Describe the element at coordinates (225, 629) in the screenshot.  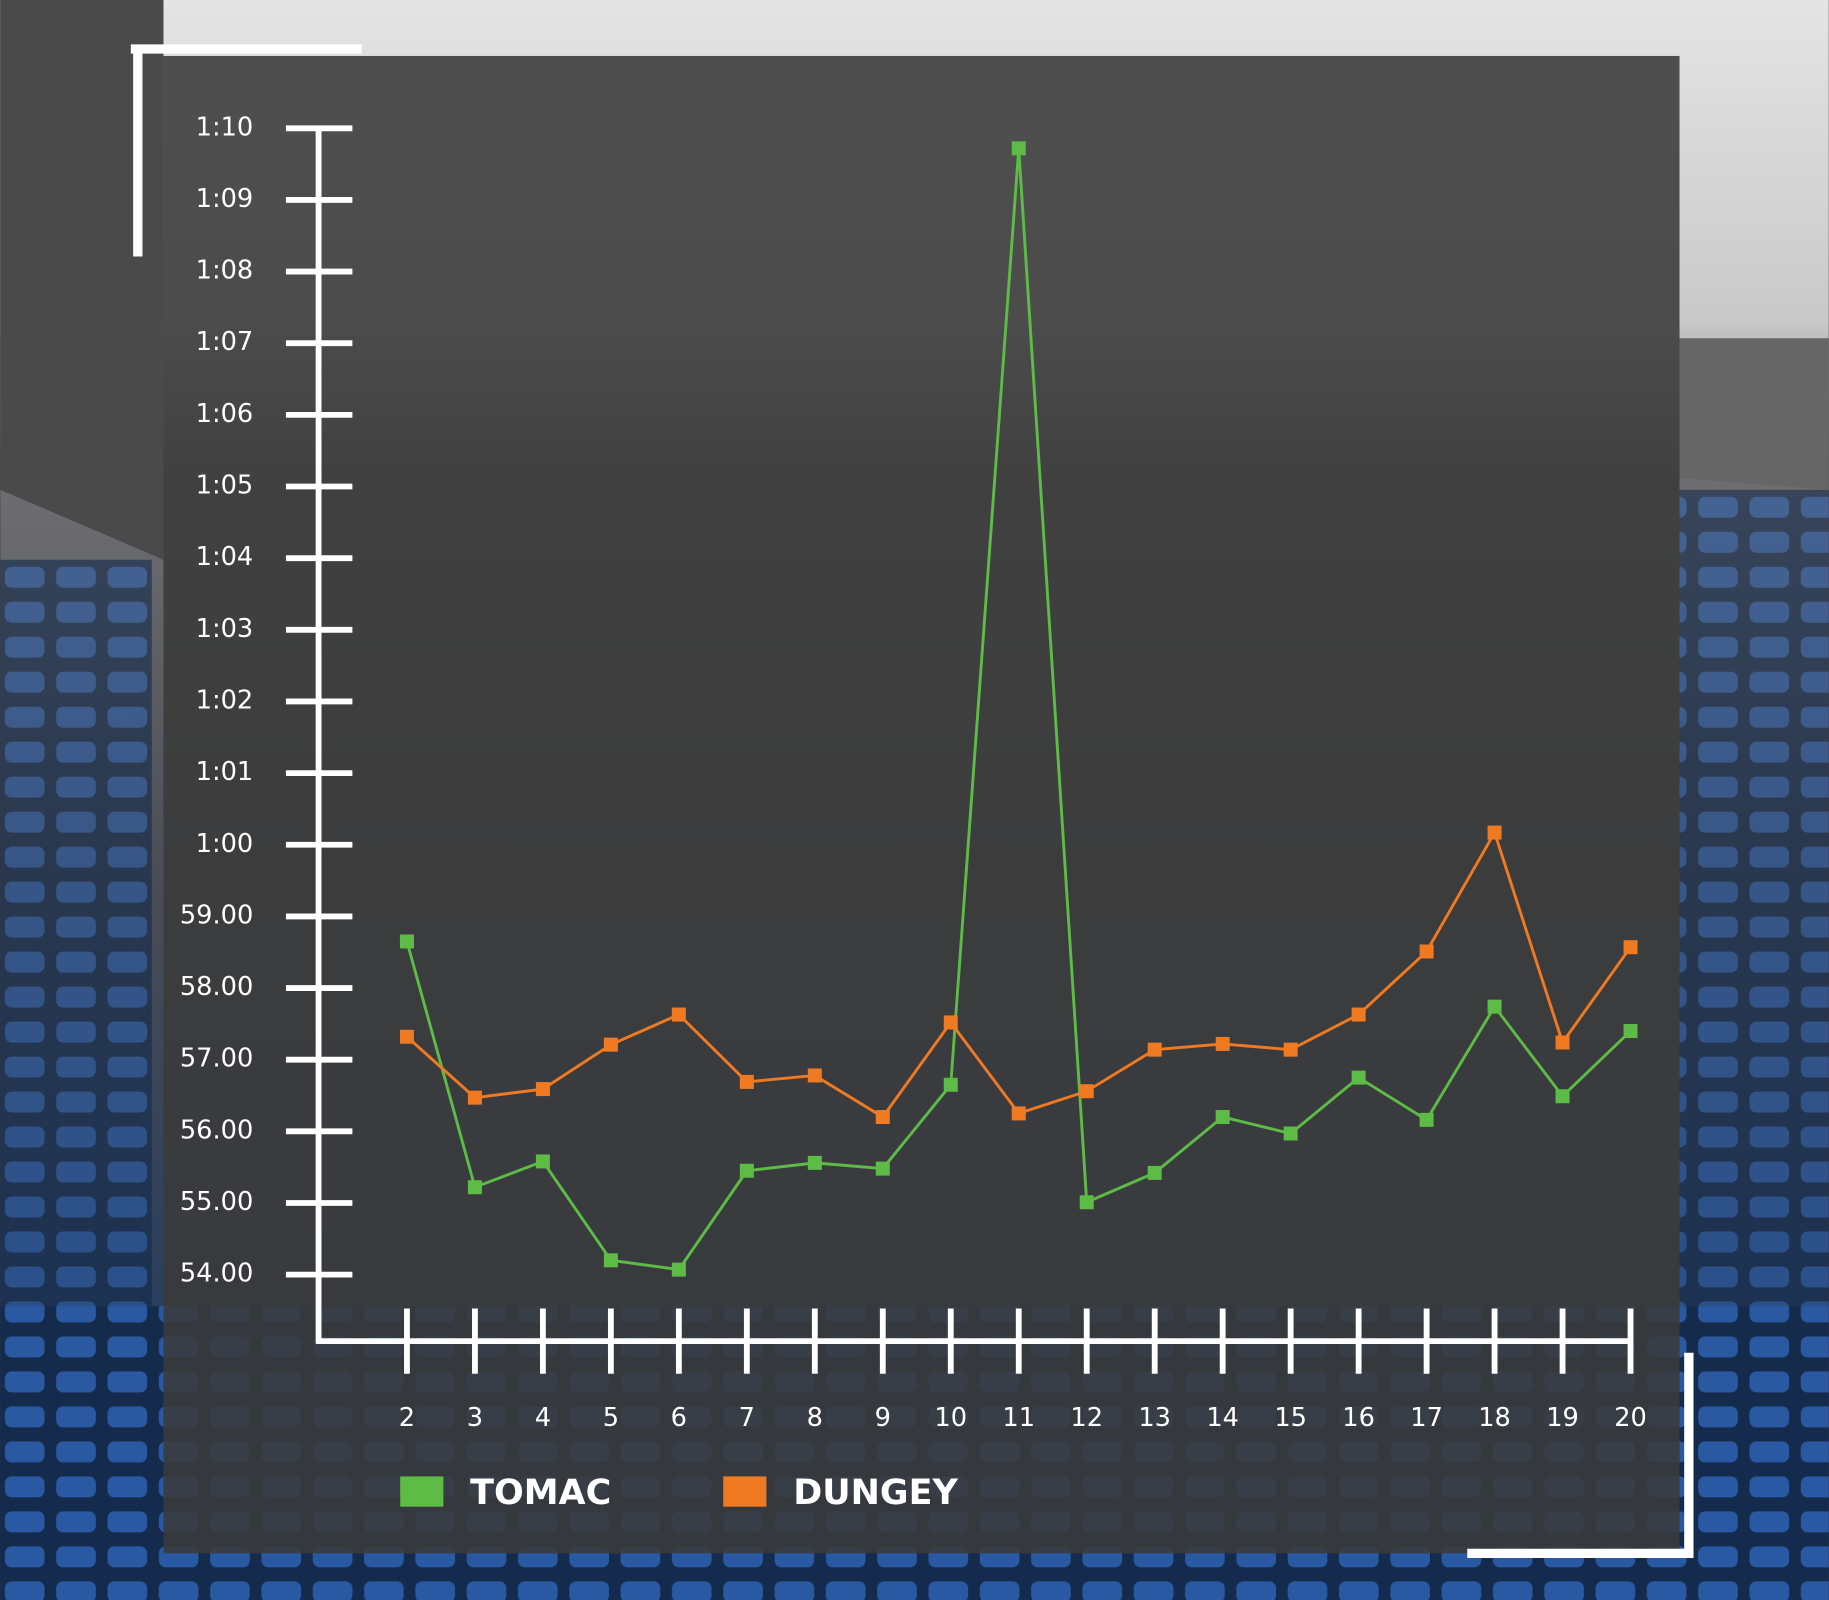
I see `y-tick-label: 1:03` at that location.